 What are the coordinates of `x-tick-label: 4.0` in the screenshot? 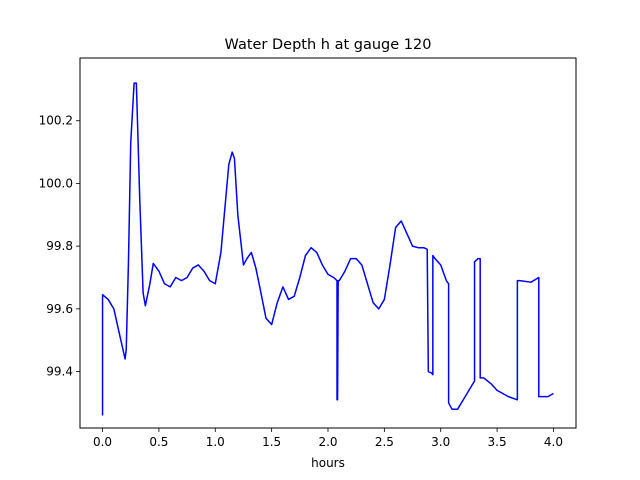 It's located at (553, 442).